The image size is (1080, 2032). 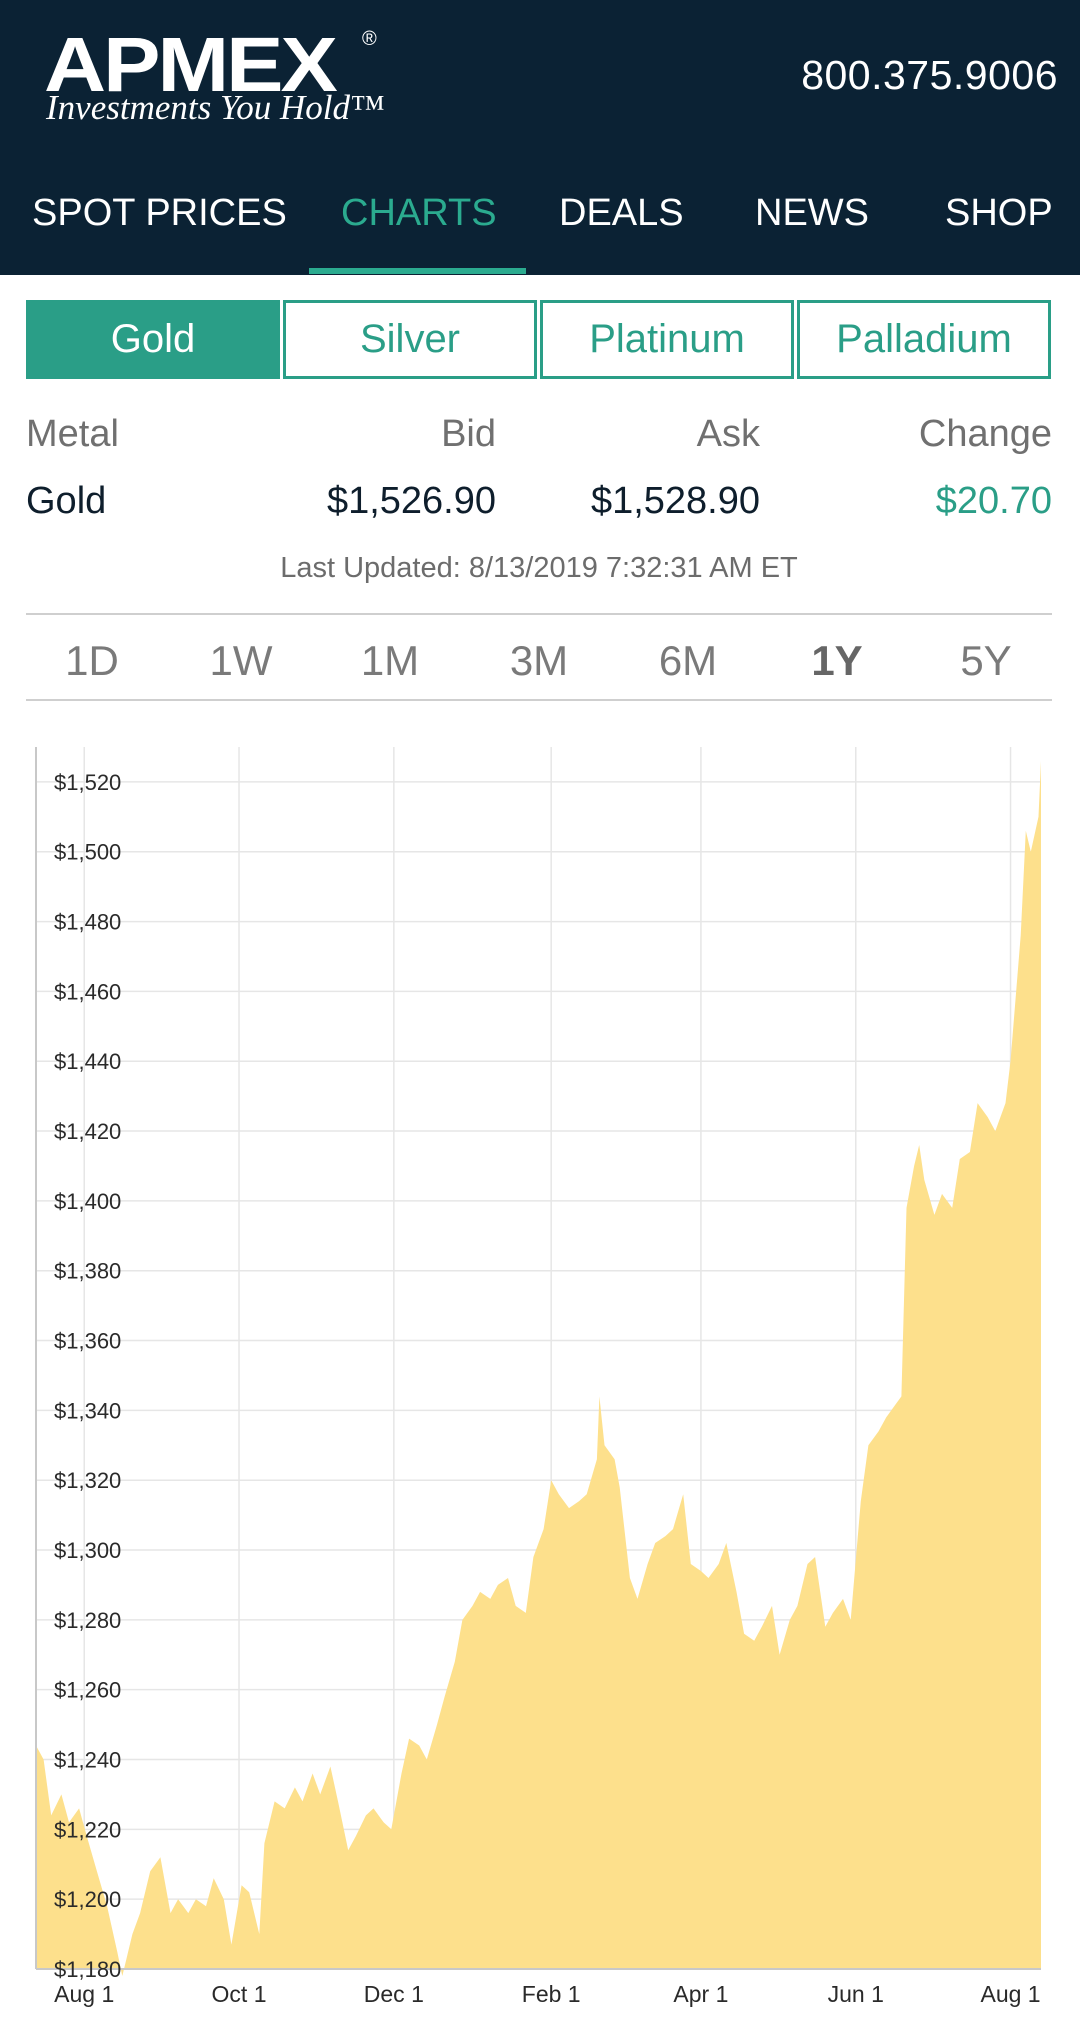 I want to click on metal-tab-silver: Silver, so click(x=410, y=339).